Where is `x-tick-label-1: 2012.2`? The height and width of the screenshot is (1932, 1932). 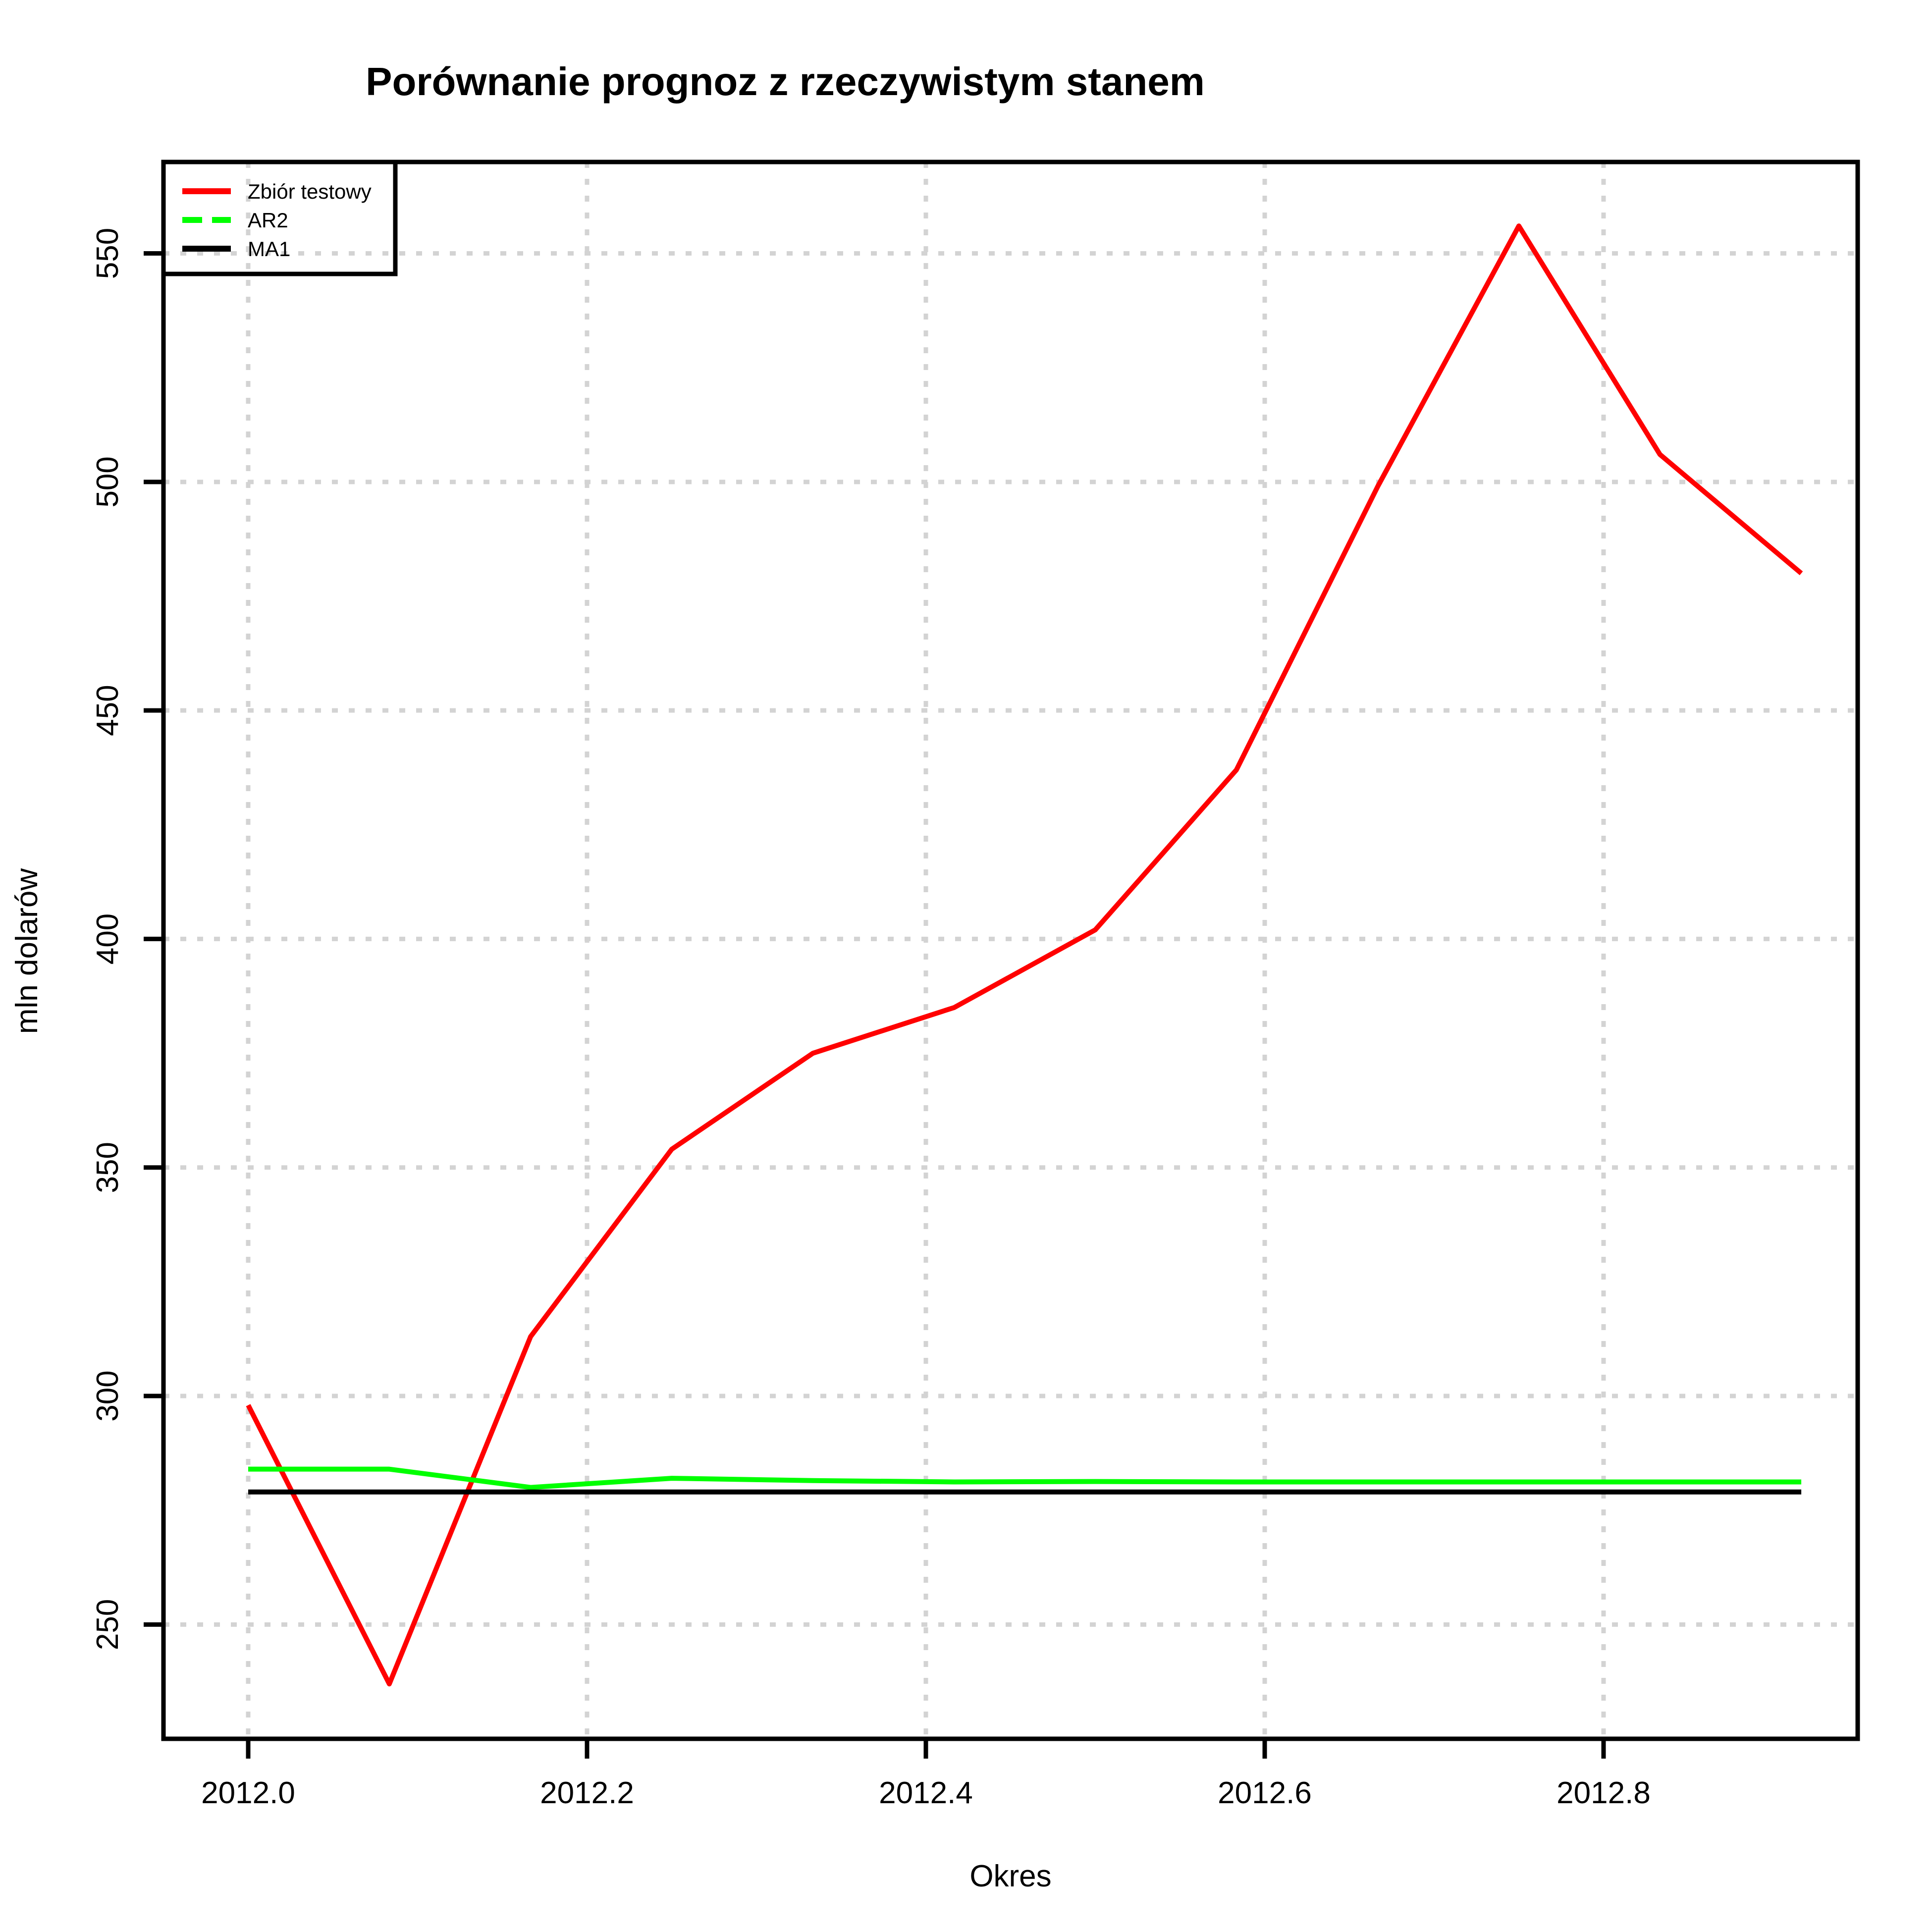
x-tick-label-1: 2012.2 is located at coordinates (587, 1793).